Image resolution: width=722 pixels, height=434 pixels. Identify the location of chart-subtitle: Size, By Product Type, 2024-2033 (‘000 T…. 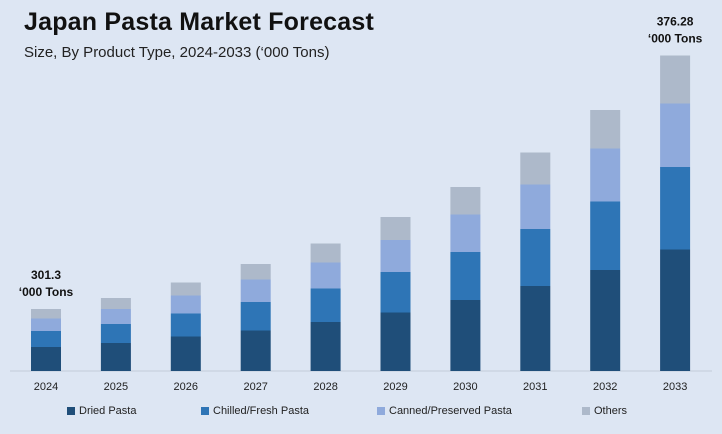
(177, 52).